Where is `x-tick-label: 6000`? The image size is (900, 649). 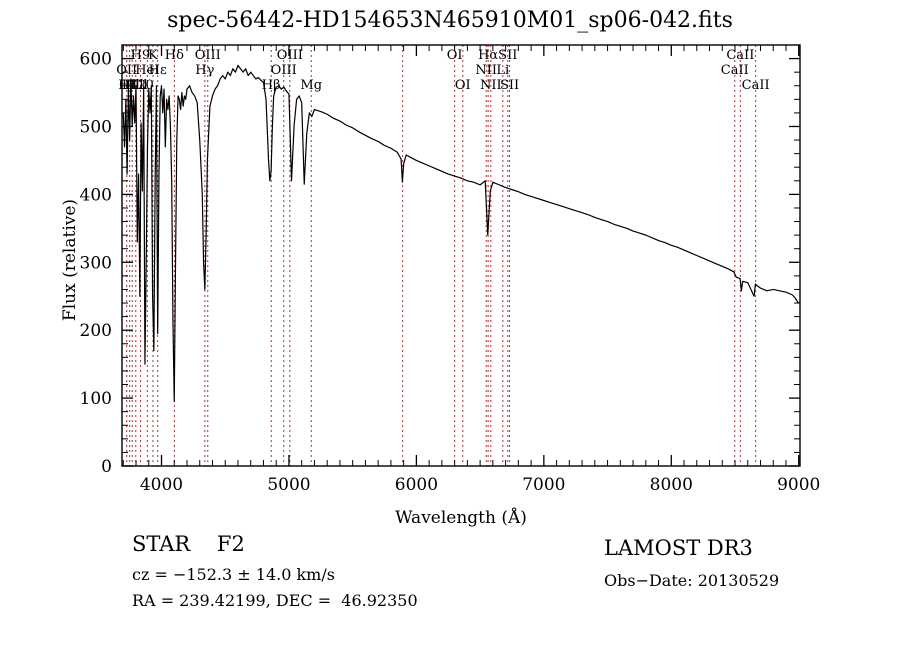 x-tick-label: 6000 is located at coordinates (416, 485).